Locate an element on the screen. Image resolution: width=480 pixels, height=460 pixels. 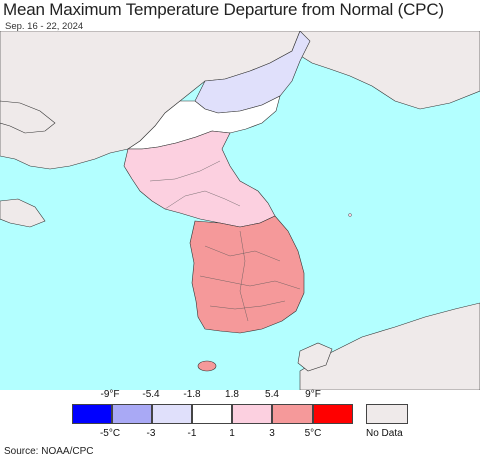
ulleung-island is located at coordinates (350, 215).